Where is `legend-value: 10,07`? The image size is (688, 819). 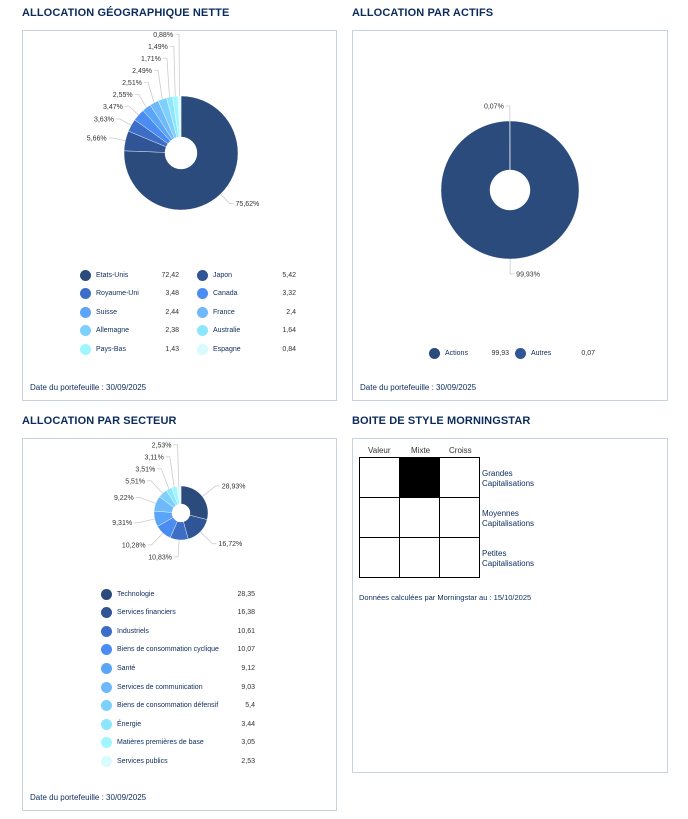 legend-value: 10,07 is located at coordinates (246, 650).